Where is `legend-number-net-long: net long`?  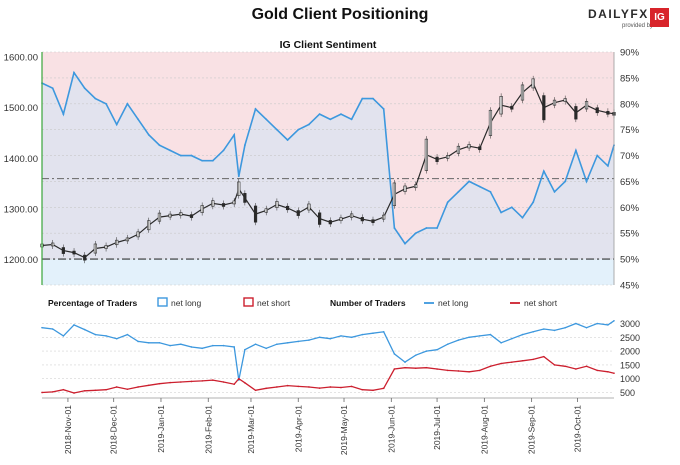
legend-number-net-long: net long is located at coordinates (453, 303).